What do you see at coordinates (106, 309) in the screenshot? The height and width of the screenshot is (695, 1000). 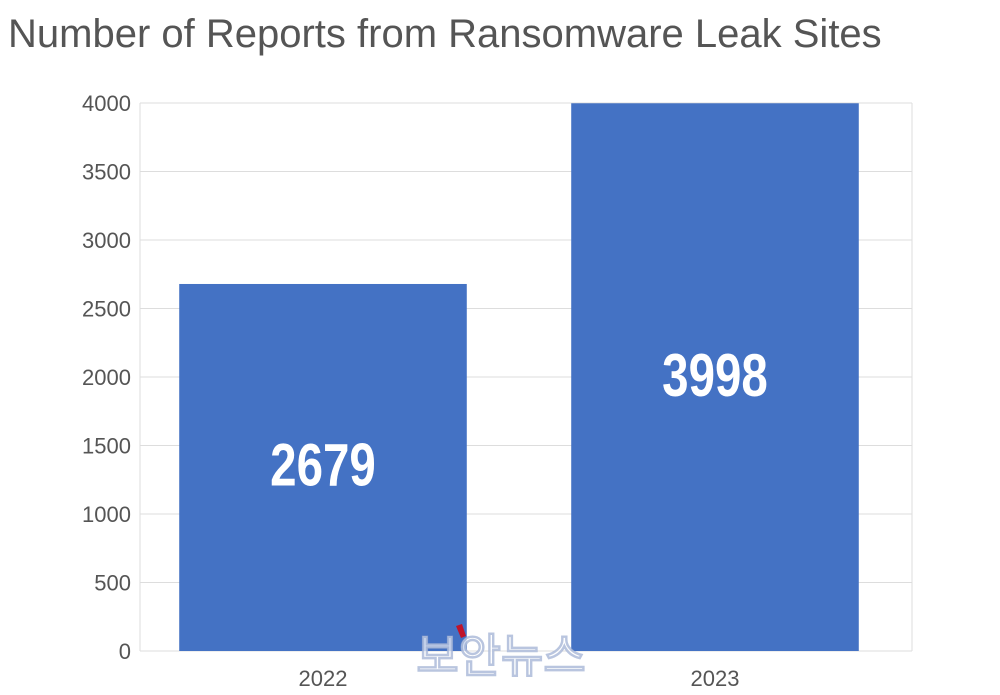 I see `y-tick-label: 2500` at bounding box center [106, 309].